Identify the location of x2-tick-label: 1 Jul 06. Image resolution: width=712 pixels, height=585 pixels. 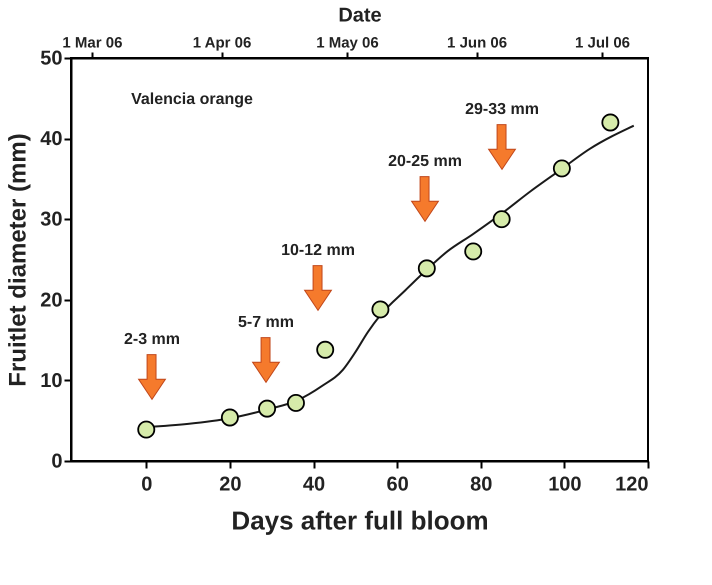
(602, 43).